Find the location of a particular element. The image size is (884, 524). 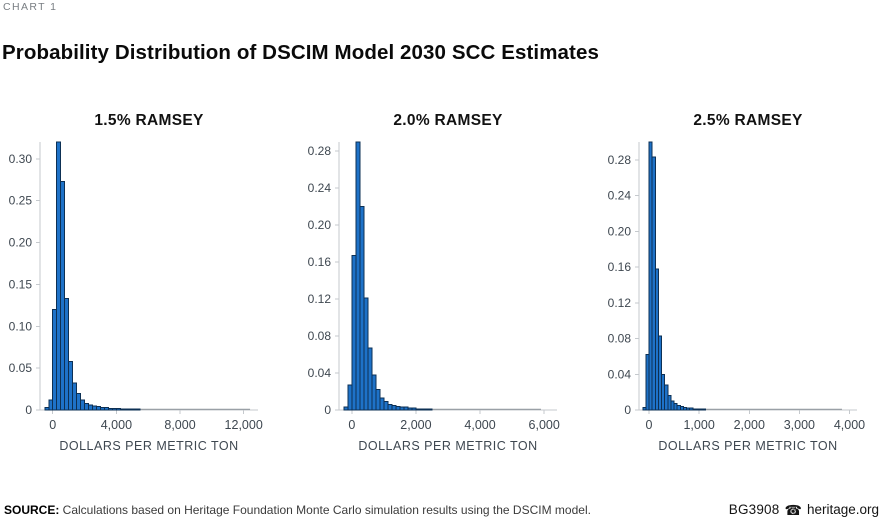

footer-branding: BG3908 ☎ heritage.org is located at coordinates (804, 509).